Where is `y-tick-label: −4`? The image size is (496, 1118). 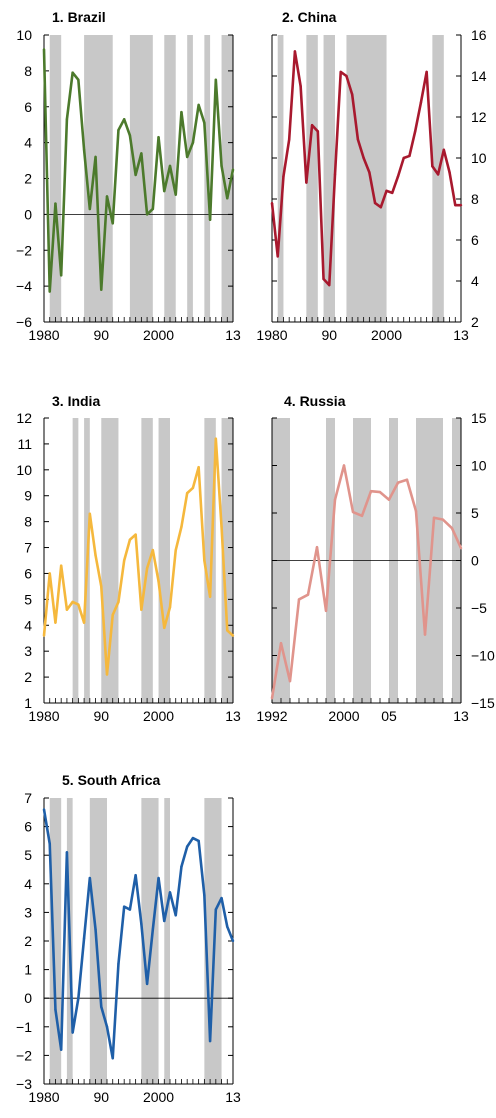 y-tick-label: −4 is located at coordinates (24, 286).